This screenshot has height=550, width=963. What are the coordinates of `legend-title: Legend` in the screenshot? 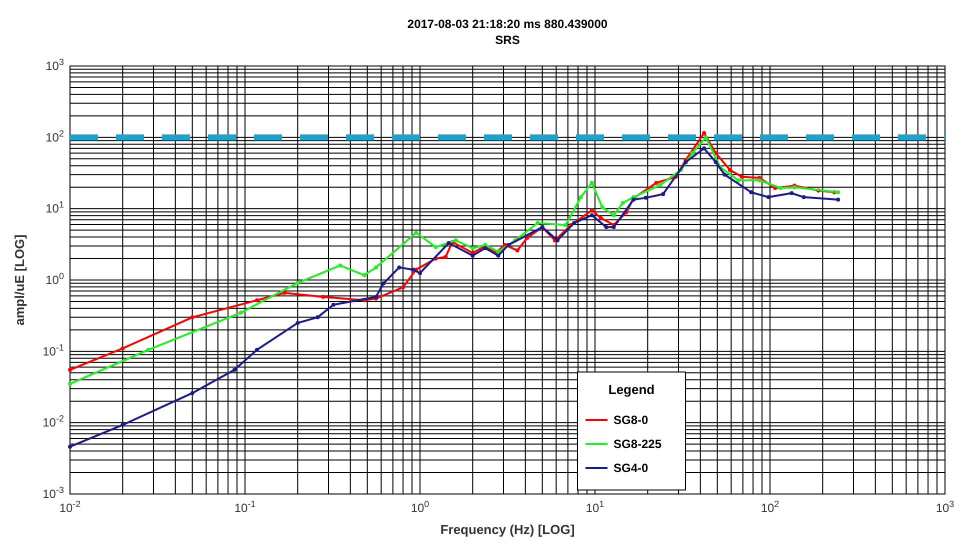 It's located at (631, 389).